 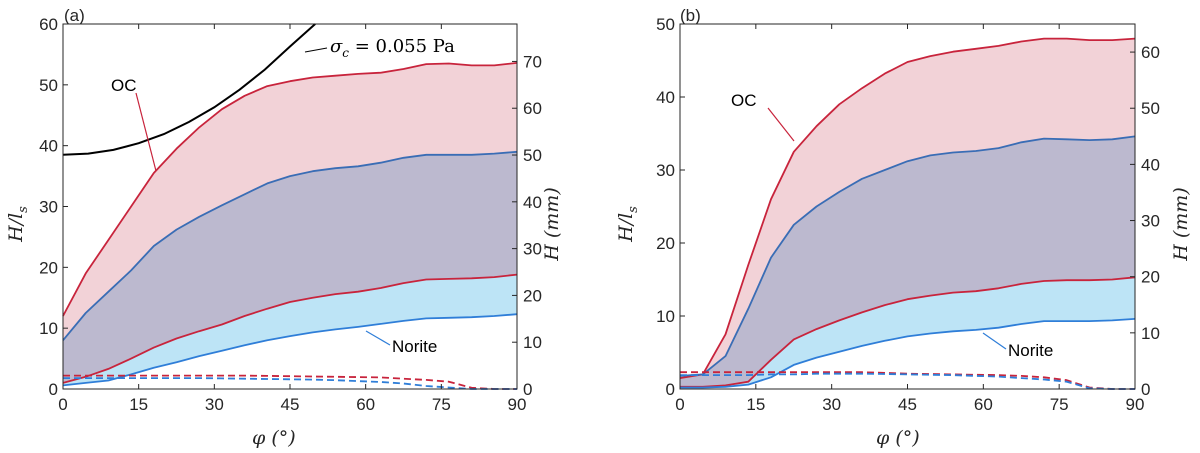 I want to click on y-tick-label-left-40-b: 40, so click(x=665, y=97).